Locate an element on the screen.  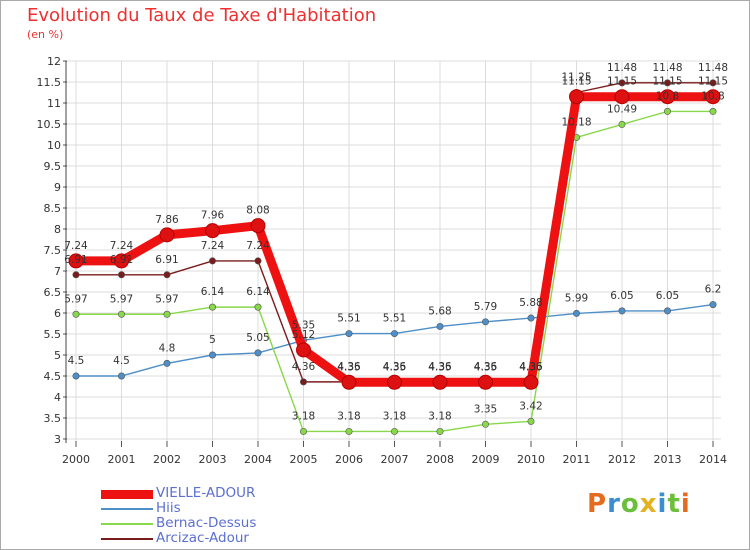
x-tick-label: 2007 is located at coordinates (395, 459).